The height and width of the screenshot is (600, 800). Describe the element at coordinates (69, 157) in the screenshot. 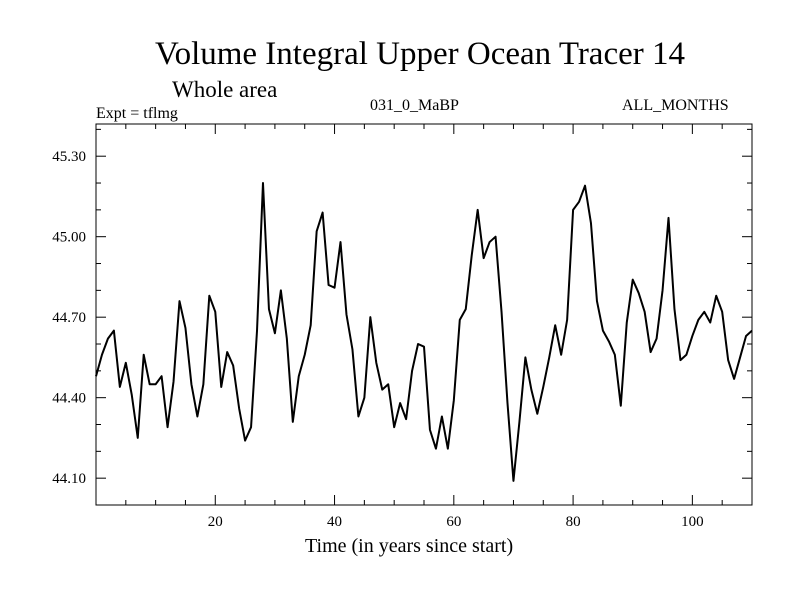

I see `y-tick-label: 45.30` at that location.